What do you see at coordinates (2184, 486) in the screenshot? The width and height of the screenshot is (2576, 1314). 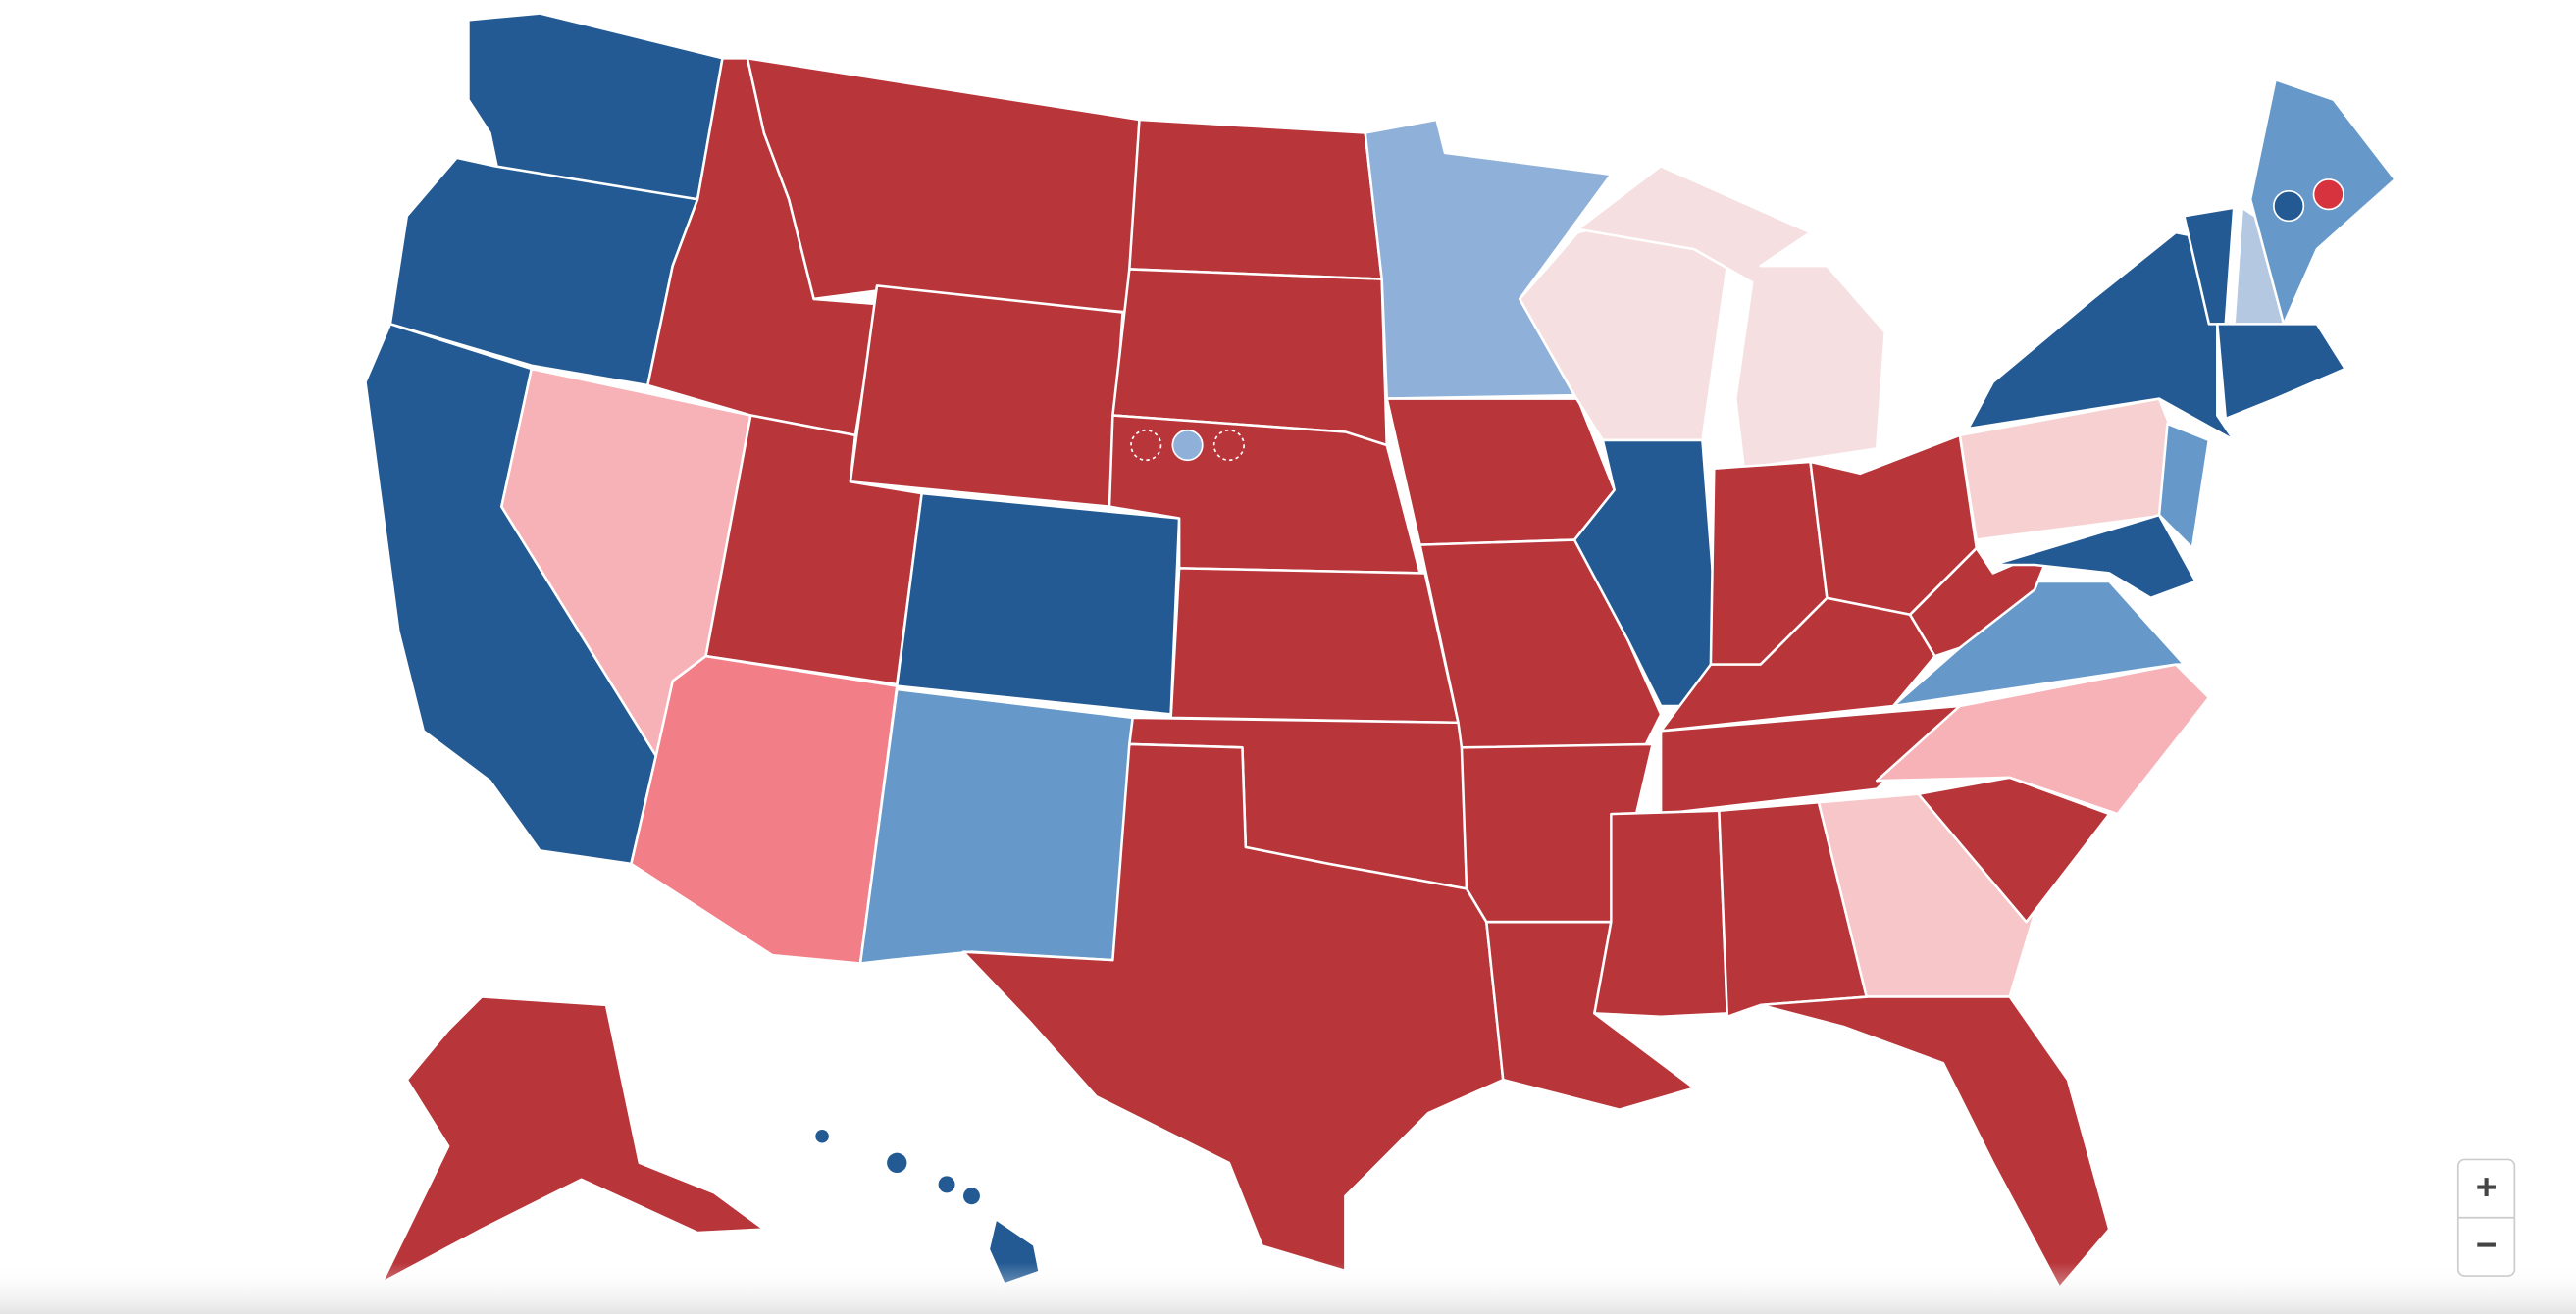 I see `state-nj` at bounding box center [2184, 486].